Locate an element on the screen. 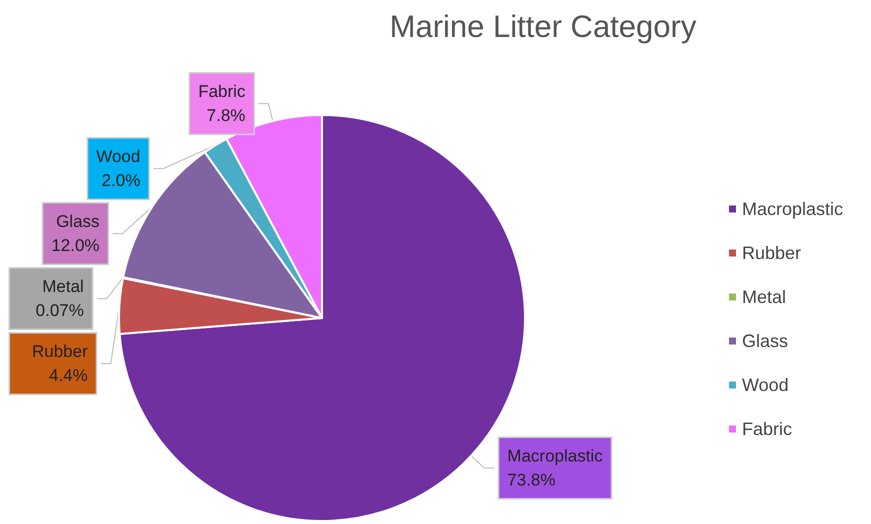 Image resolution: width=871 pixels, height=524 pixels. slice-label: Glass is located at coordinates (78, 222).